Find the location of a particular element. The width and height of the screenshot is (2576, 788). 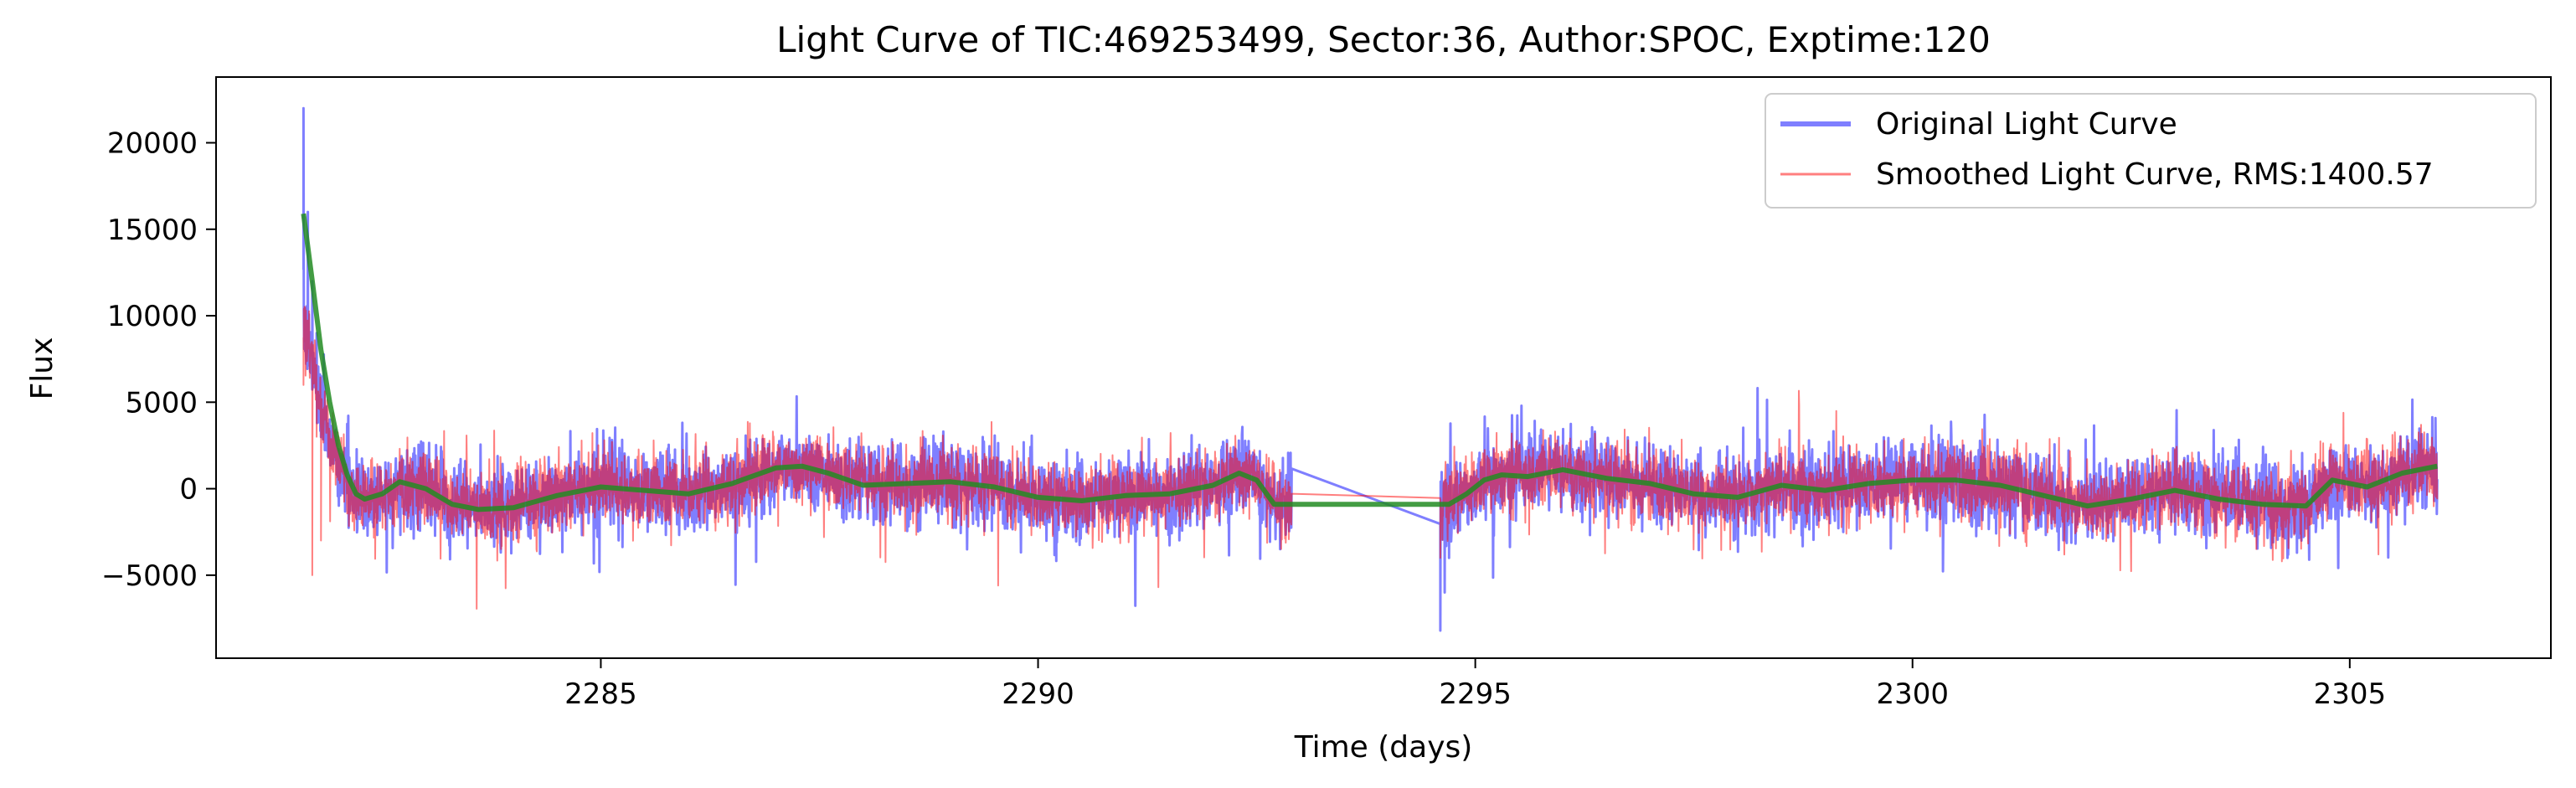

legend-label-original: Original Light Curve is located at coordinates (2026, 124).